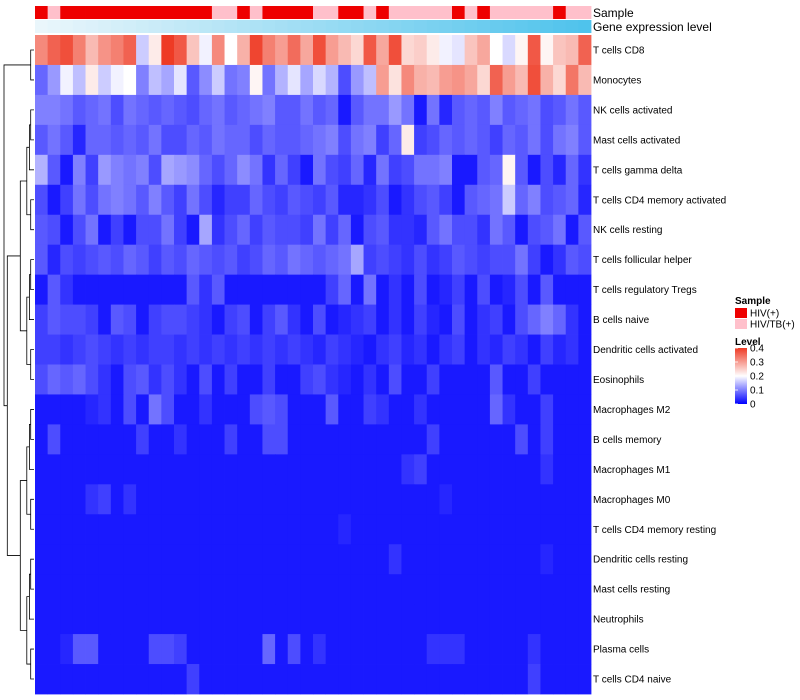 Image resolution: width=800 pixels, height=700 pixels. Describe the element at coordinates (757, 363) in the screenshot. I see `level-tick-label: 0.3` at that location.